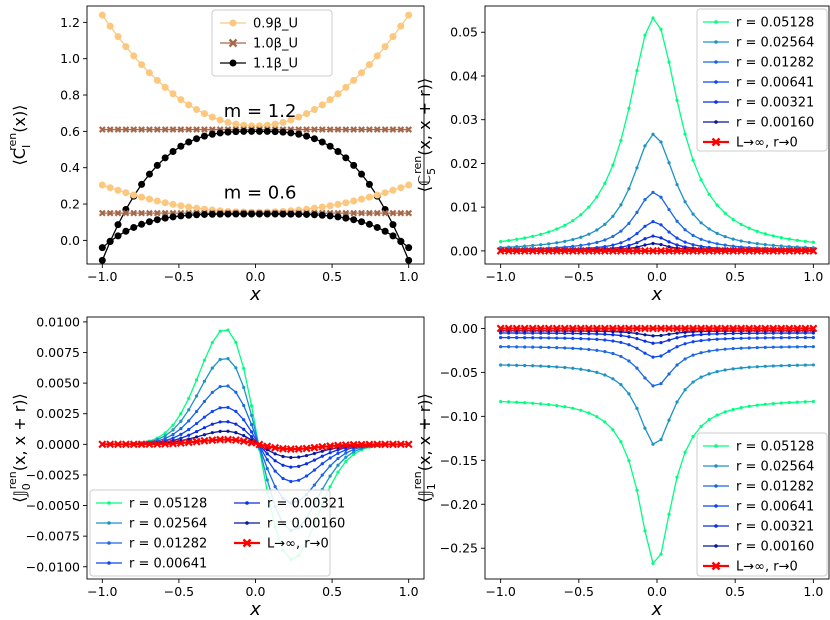 This screenshot has width=830, height=620. I want to click on y-tick-label: 0.03, so click(464, 119).